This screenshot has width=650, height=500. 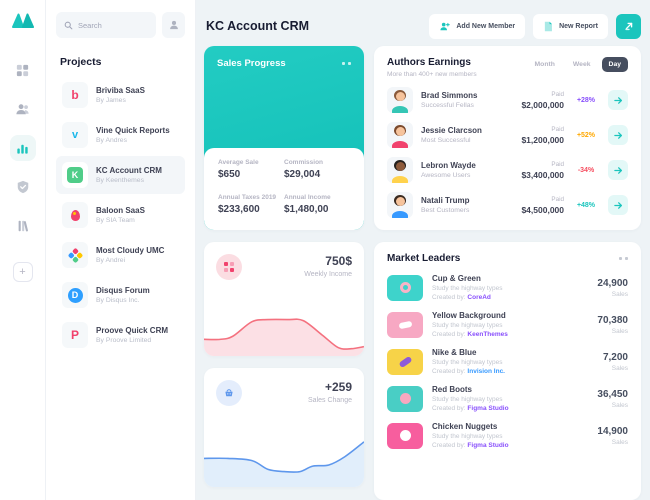 What do you see at coordinates (120, 180) in the screenshot?
I see `project-byline: By Keenthemes` at bounding box center [120, 180].